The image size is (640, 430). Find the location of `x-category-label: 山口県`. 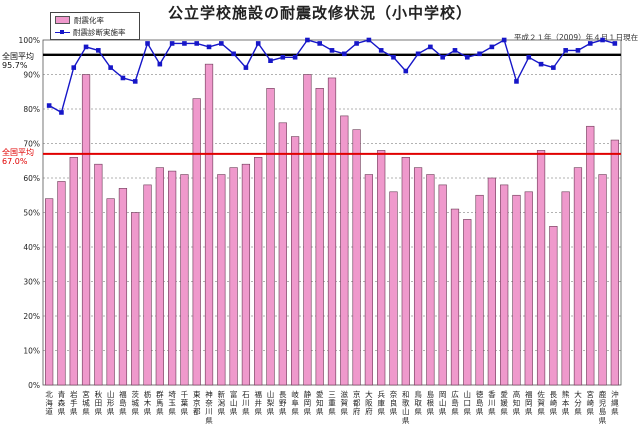

x-category-label: 山口県 is located at coordinates (468, 402).